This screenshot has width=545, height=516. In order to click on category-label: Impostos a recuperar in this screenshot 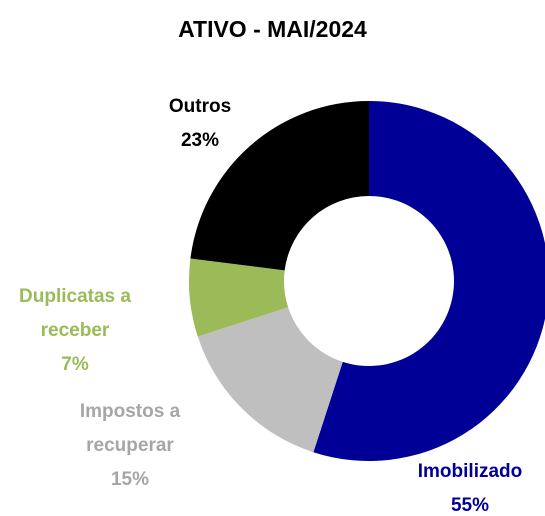, I will do `click(130, 428)`.